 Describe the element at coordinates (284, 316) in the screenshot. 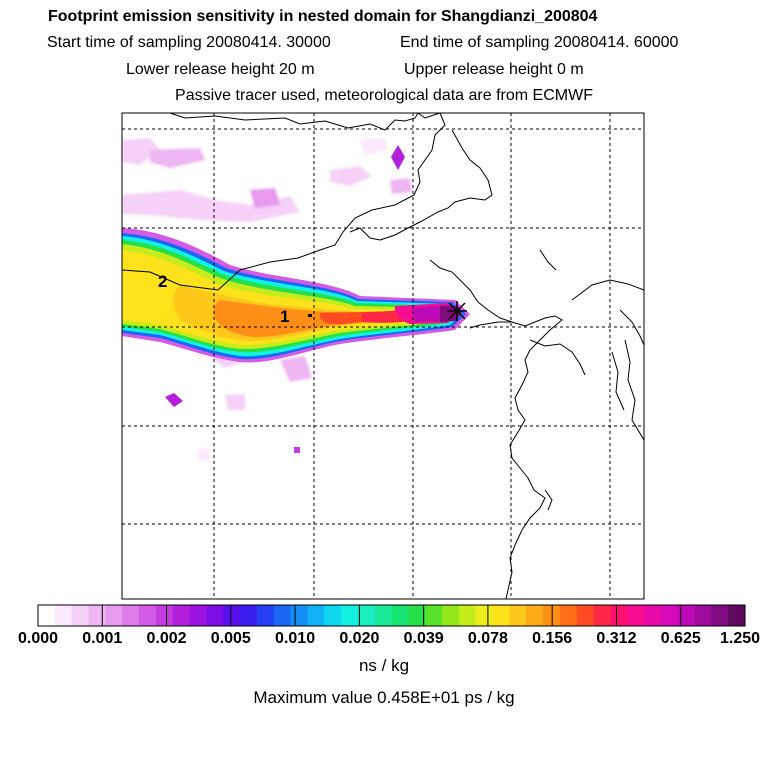

I see `marker-1-label: 1` at that location.